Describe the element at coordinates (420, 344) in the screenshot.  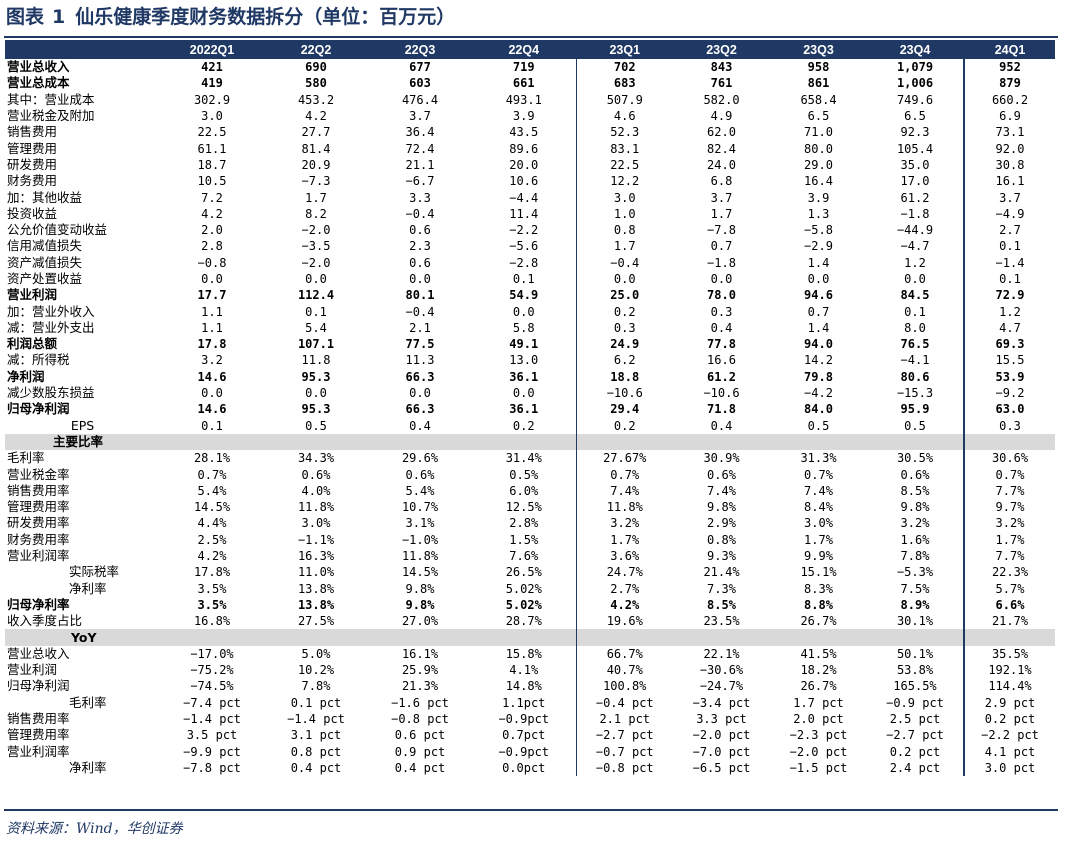
I see `value-cell: 77.5` at that location.